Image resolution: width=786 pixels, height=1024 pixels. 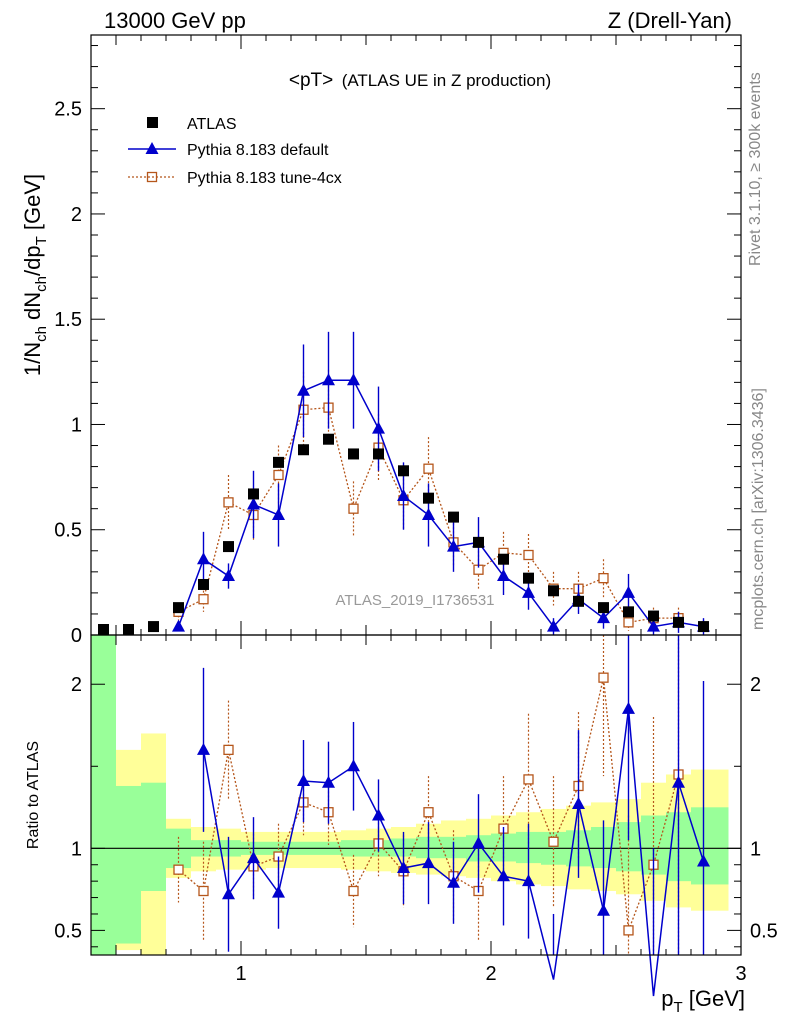 I want to click on ratio-y-tick-label-right: 1, so click(x=755, y=849).